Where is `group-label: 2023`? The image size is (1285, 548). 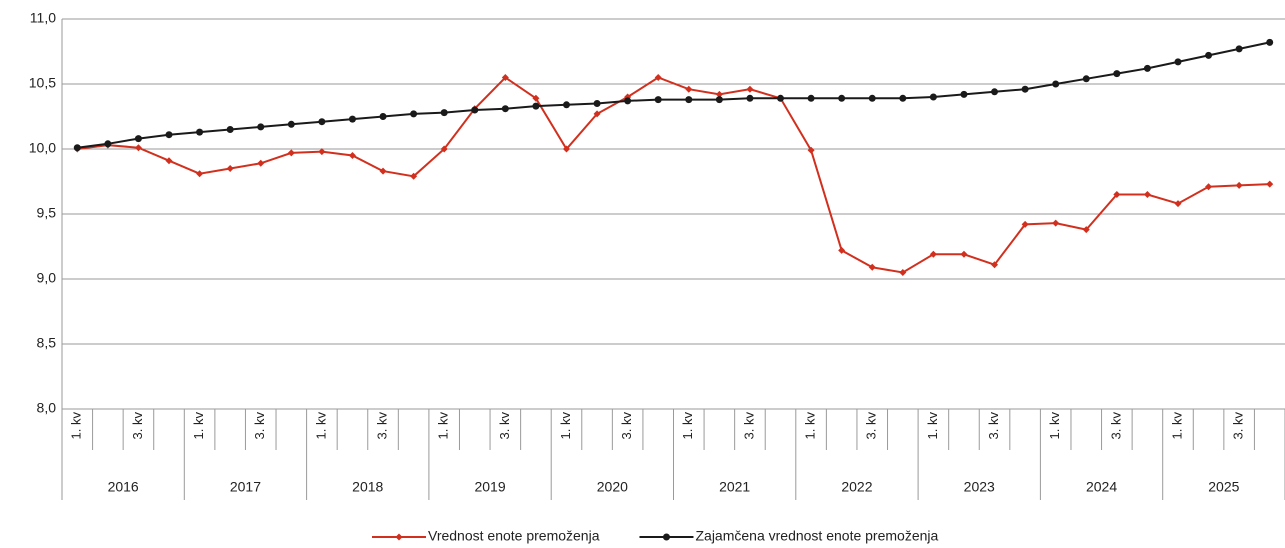
group-label: 2023 is located at coordinates (979, 487).